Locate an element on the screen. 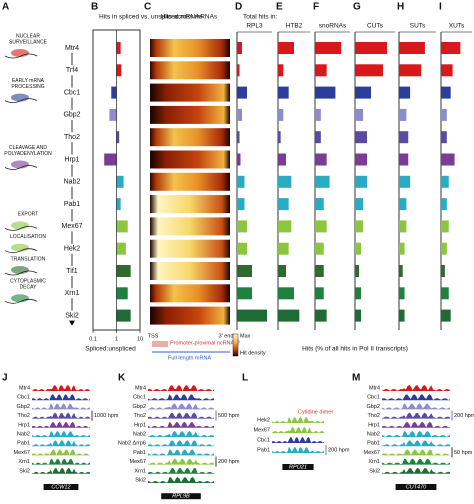 Image resolution: width=474 pixels, height=504 pixels. panel-letter: E is located at coordinates (279, 7).